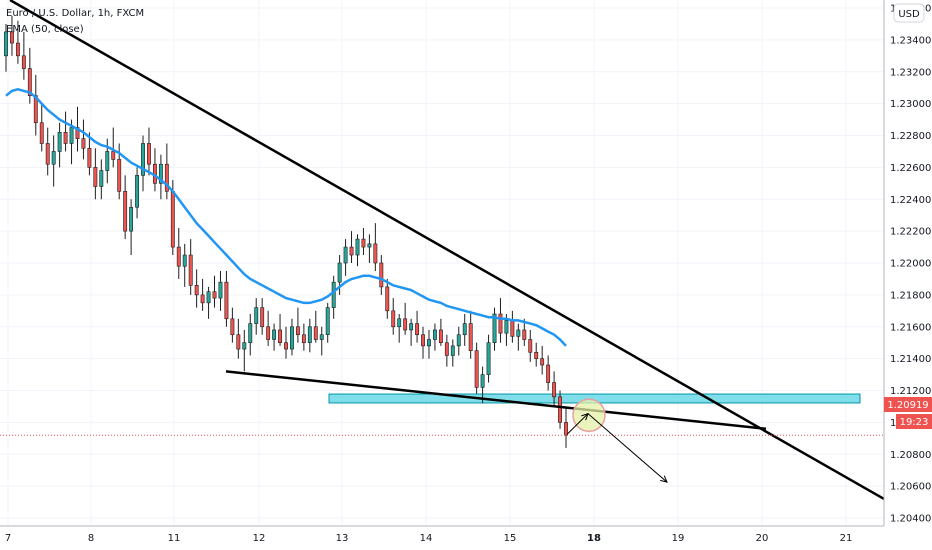 This screenshot has width=932, height=550. Describe the element at coordinates (910, 200) in the screenshot. I see `y-tick-label: 1.22400` at that location.